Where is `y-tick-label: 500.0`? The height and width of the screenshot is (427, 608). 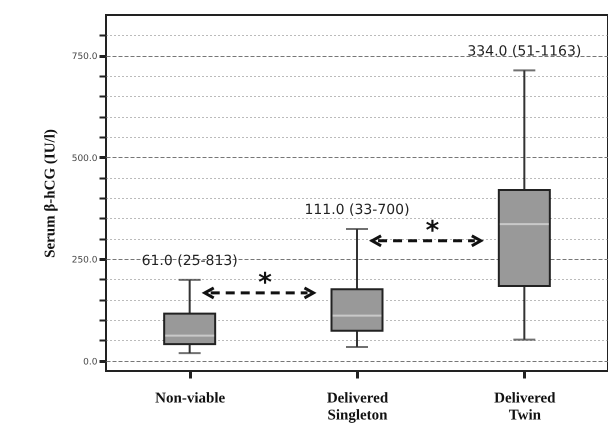
y-tick-label: 500.0 is located at coordinates (85, 159).